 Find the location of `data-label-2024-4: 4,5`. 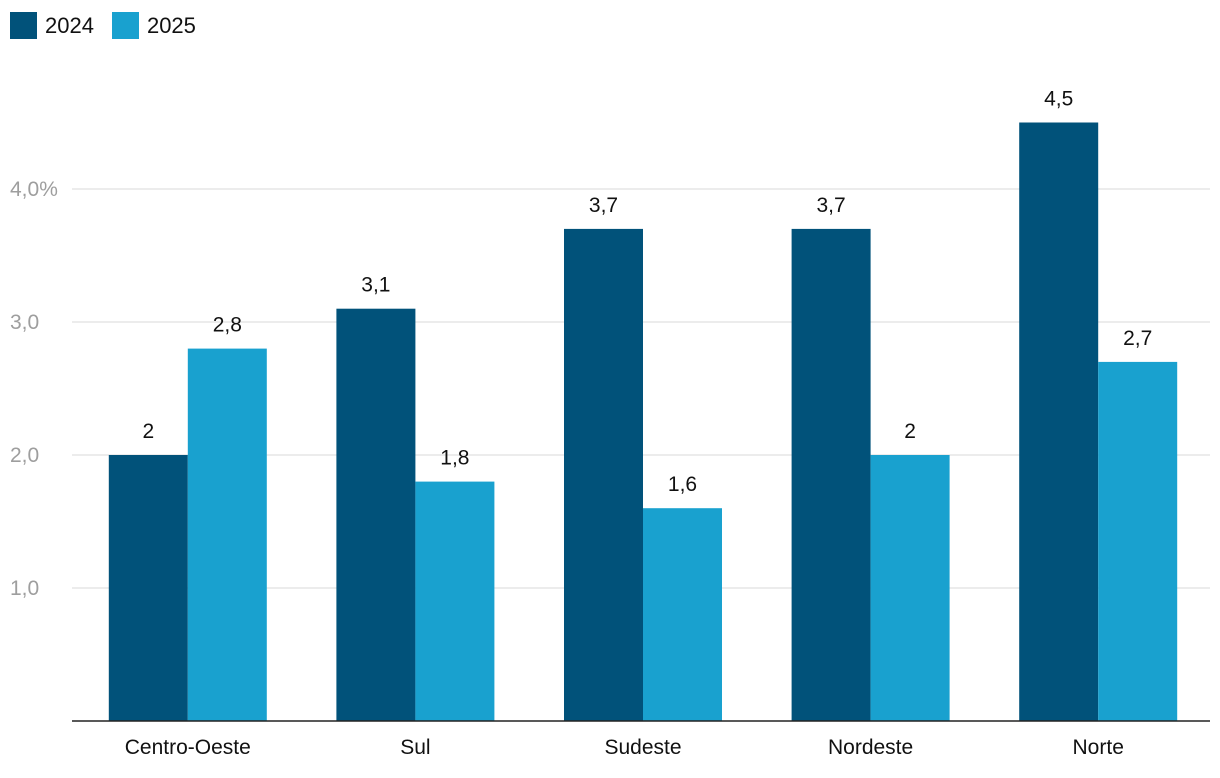

data-label-2024-4: 4,5 is located at coordinates (1058, 99).